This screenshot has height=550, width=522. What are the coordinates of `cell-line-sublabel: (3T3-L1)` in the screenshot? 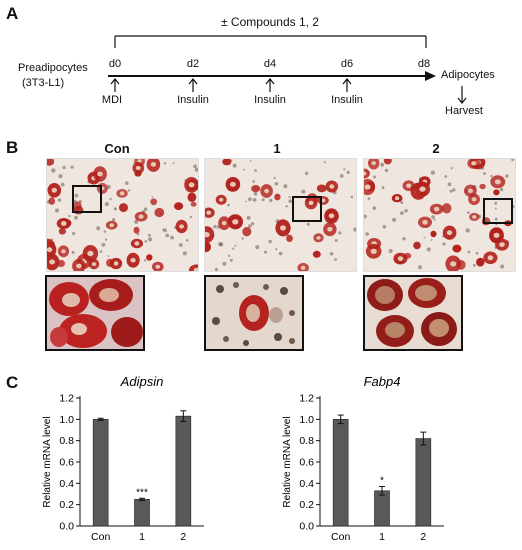 It's located at (43, 83).